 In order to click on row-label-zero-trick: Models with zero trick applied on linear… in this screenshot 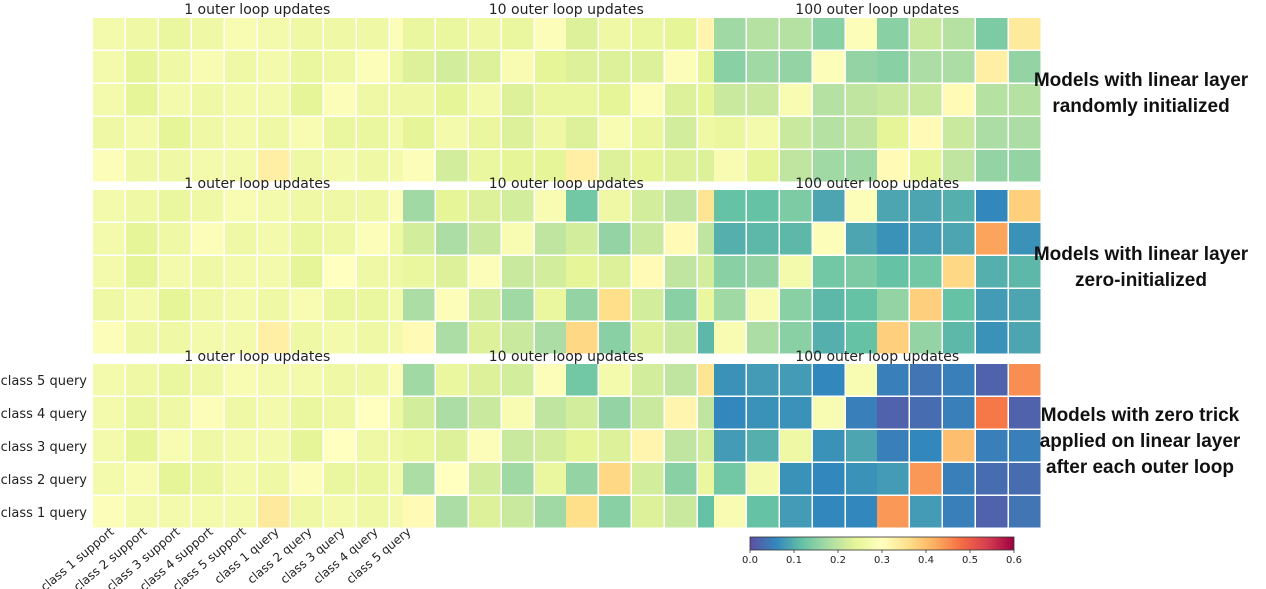, I will do `click(1140, 441)`.